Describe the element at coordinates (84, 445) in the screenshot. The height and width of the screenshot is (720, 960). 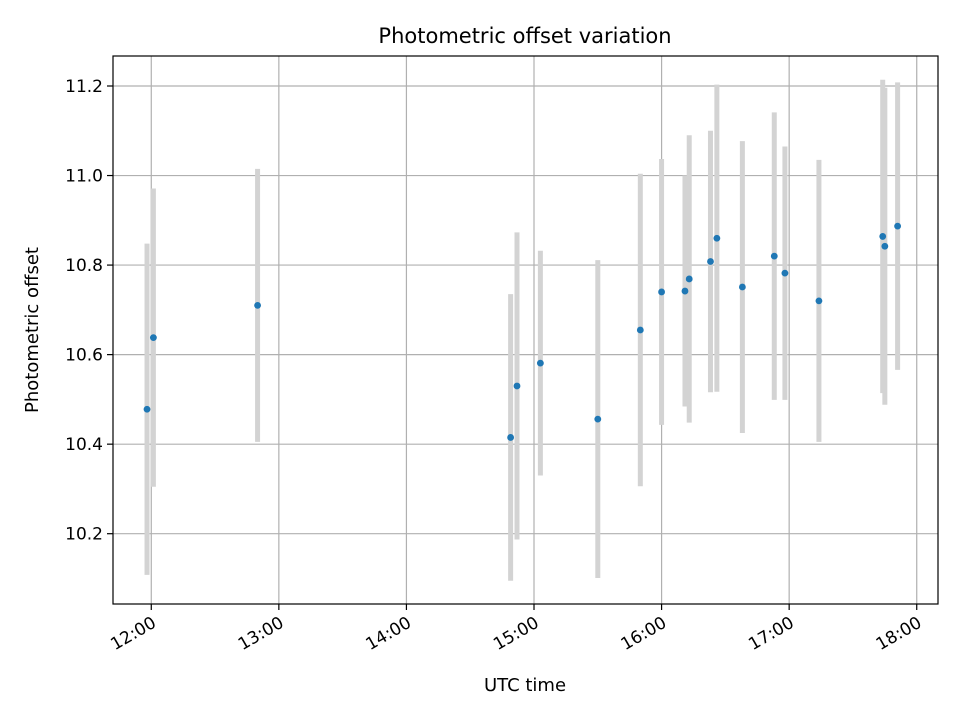
I see `y-tick-label: 10.4` at that location.